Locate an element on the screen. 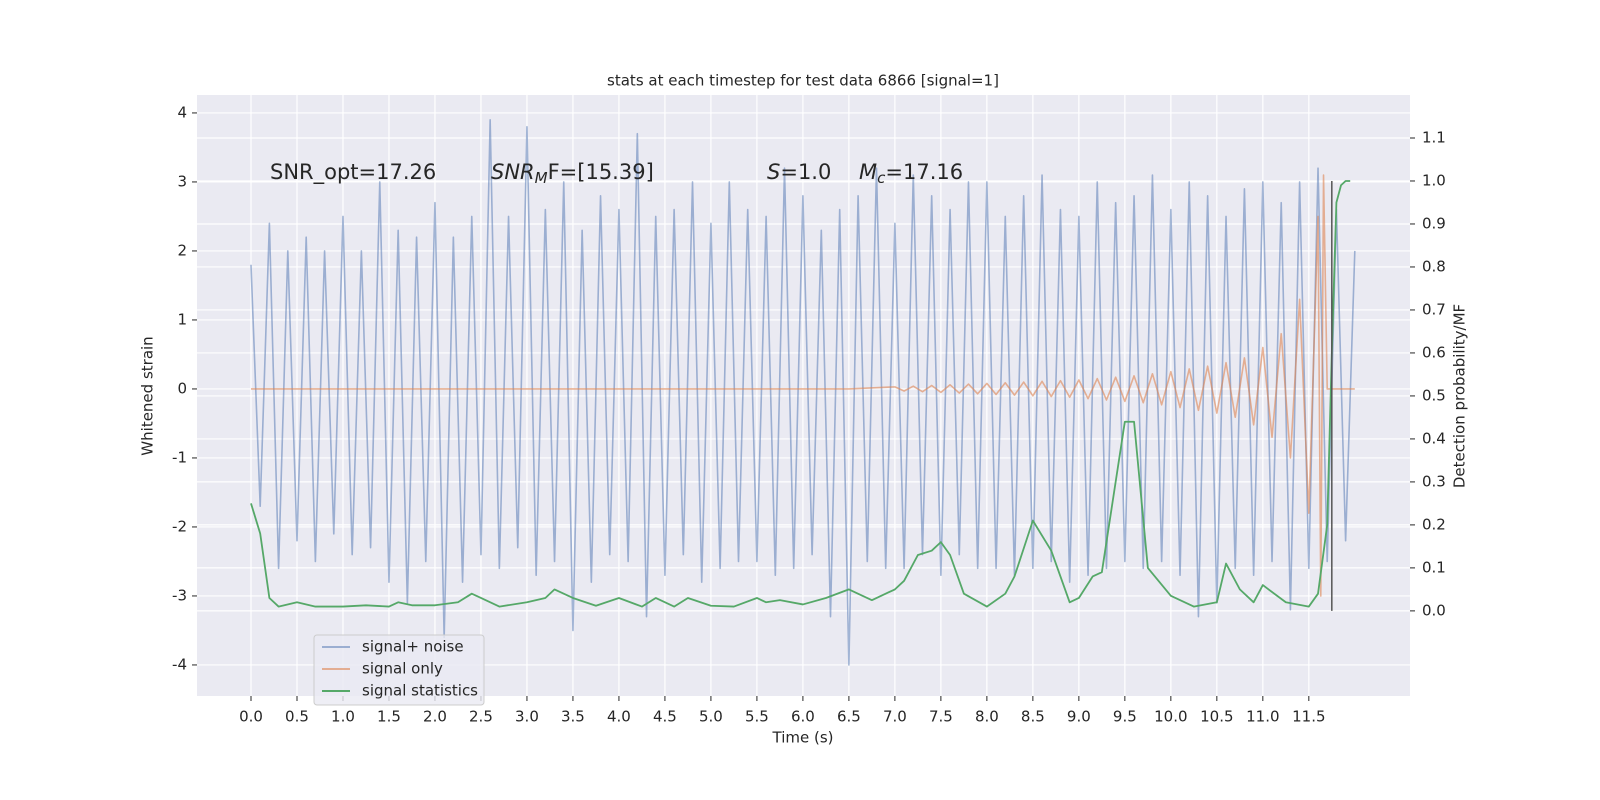 The image size is (1600, 800). annotation-text: =17.16 is located at coordinates (924, 172).